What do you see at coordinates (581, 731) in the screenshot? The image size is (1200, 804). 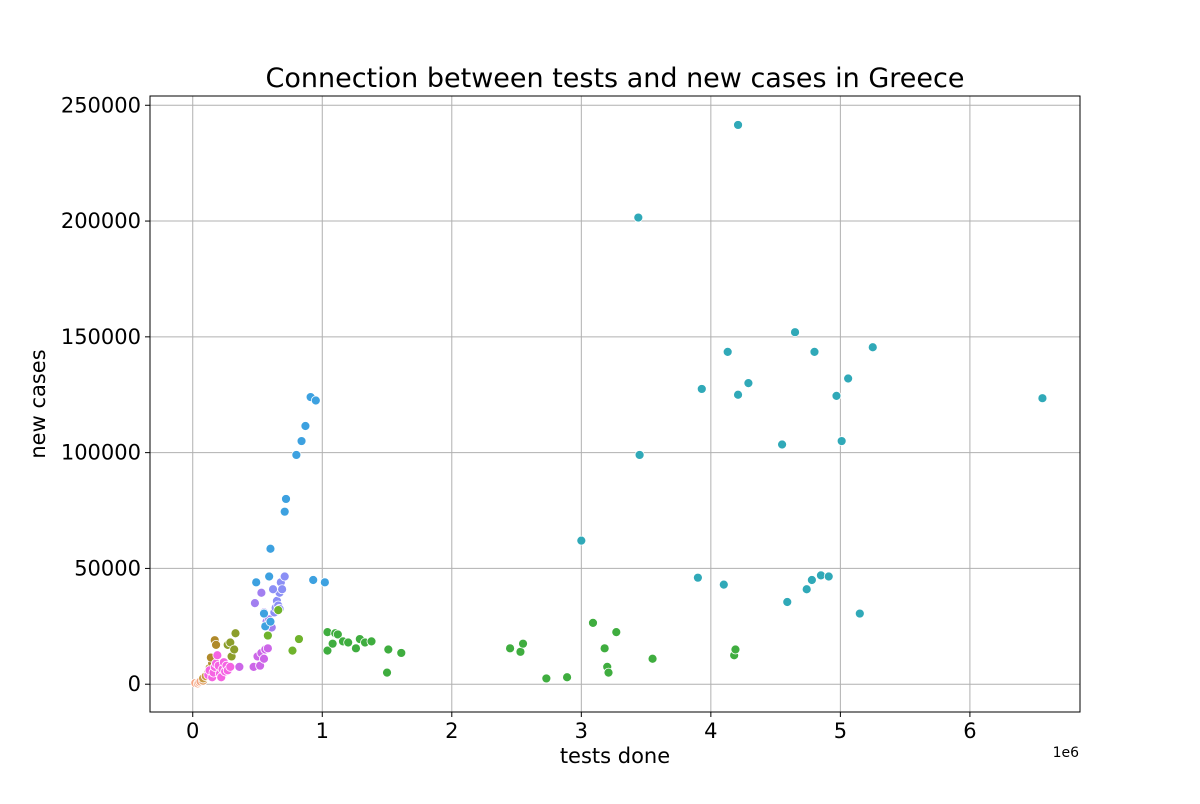 I see `x-tick-label: 3` at bounding box center [581, 731].